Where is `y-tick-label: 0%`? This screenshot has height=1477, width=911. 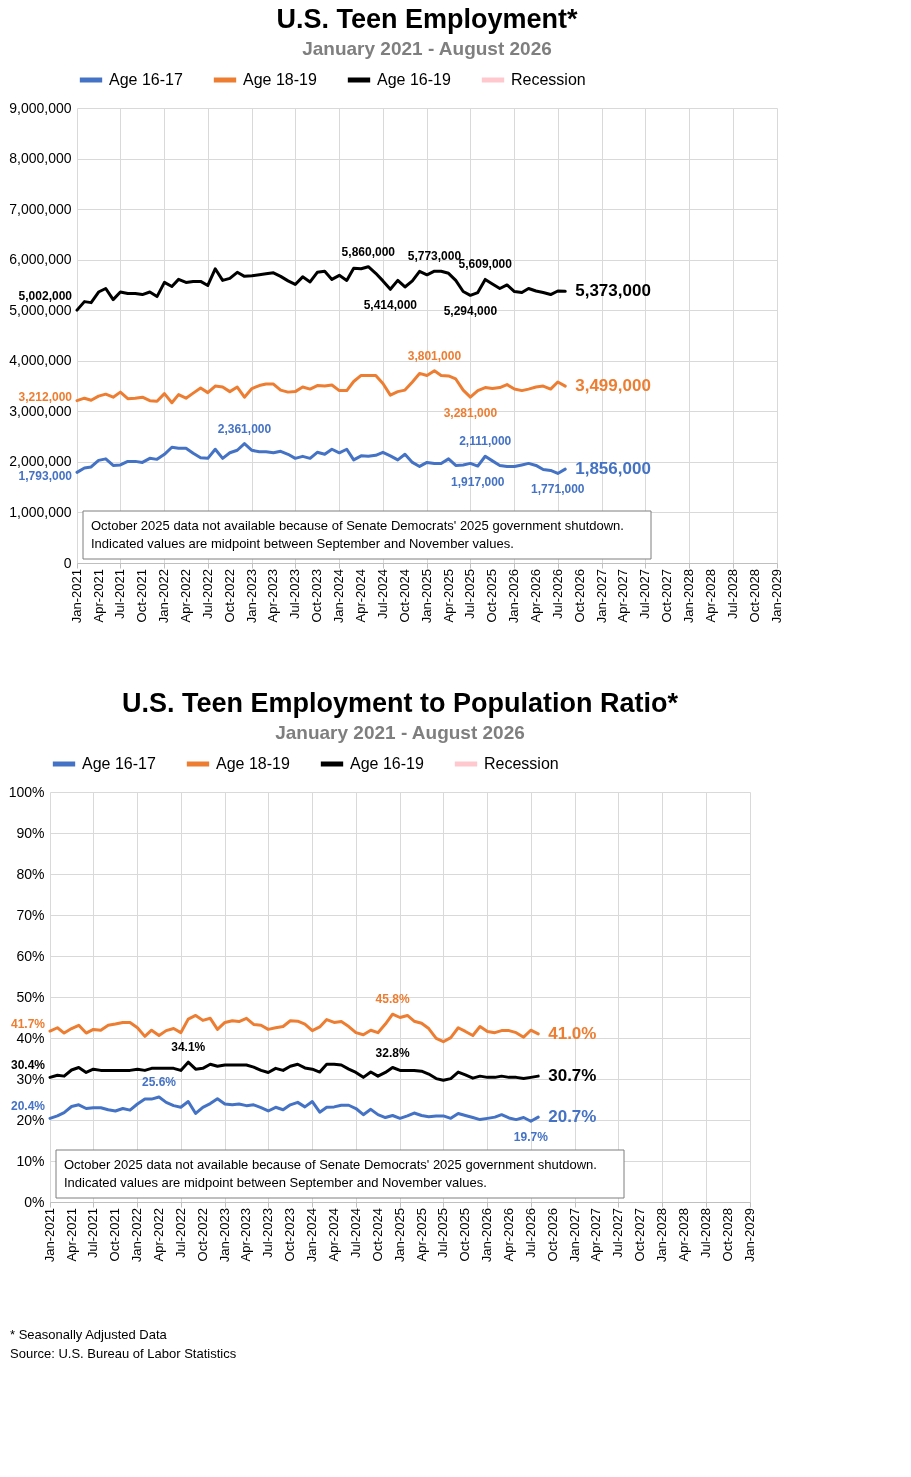 y-tick-label: 0% is located at coordinates (34, 1201).